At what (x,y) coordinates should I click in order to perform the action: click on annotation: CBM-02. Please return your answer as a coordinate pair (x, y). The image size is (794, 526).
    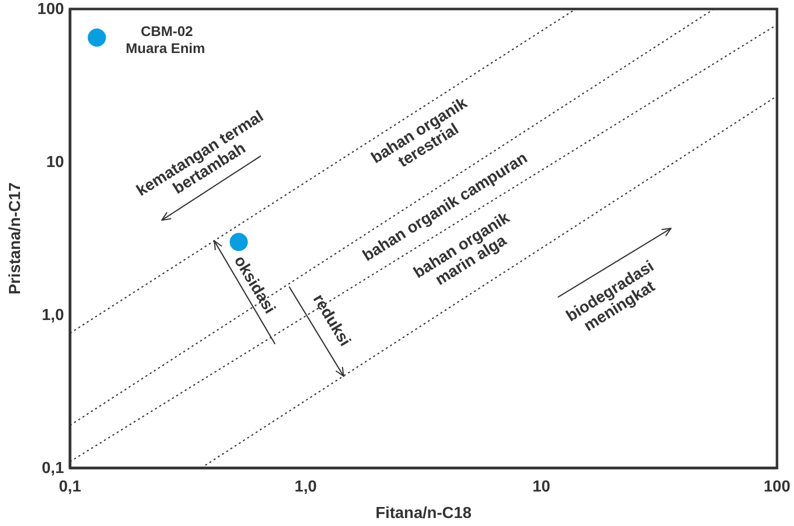
    Looking at the image, I should click on (167, 30).